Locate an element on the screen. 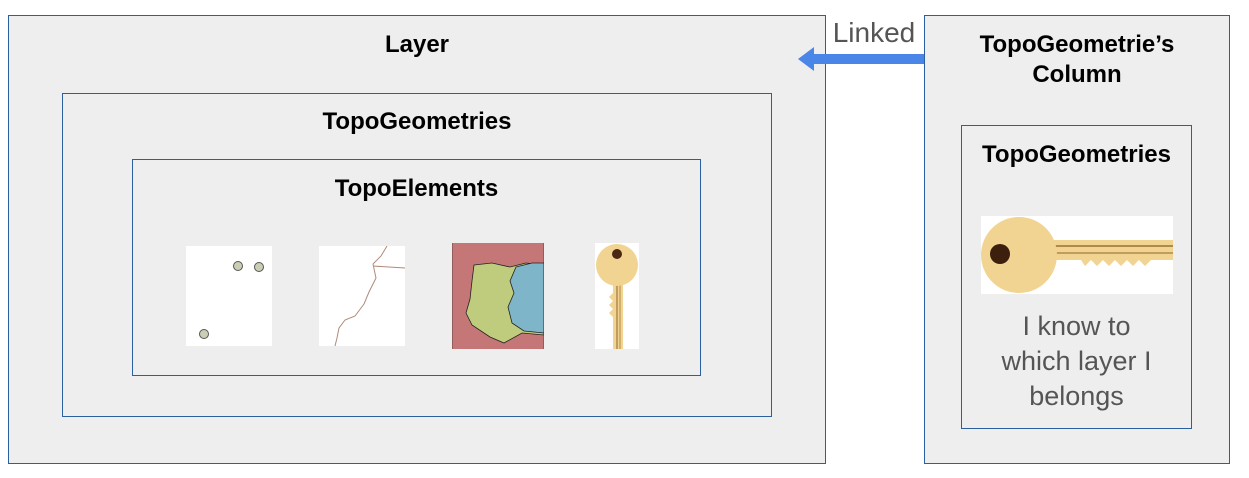  layer-title: Layer is located at coordinates (417, 44).